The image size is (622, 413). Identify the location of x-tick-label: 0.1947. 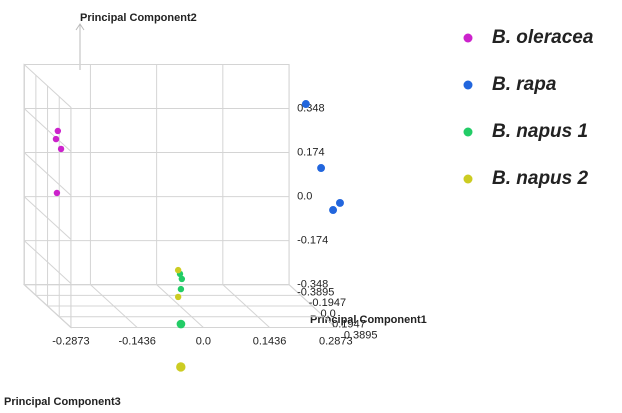
(349, 325).